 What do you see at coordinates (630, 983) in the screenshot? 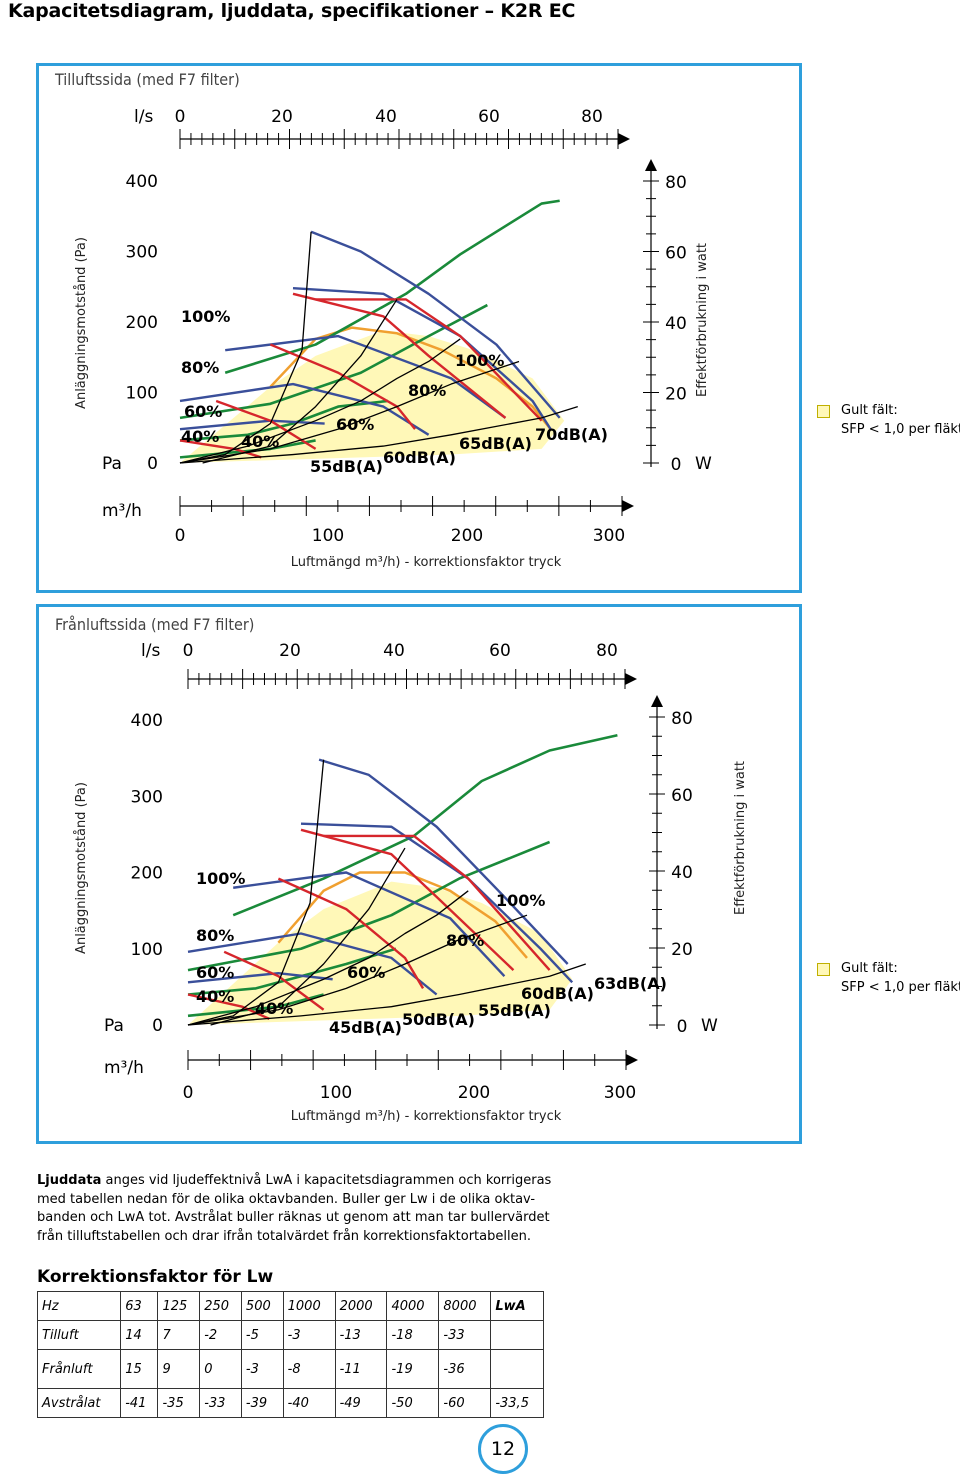
I see `db-label: 63dB(A)` at bounding box center [630, 983].